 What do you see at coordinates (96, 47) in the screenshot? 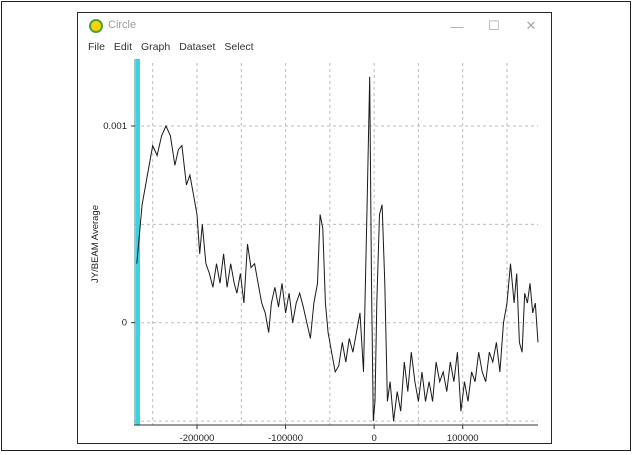
I see `menu-file: File` at bounding box center [96, 47].